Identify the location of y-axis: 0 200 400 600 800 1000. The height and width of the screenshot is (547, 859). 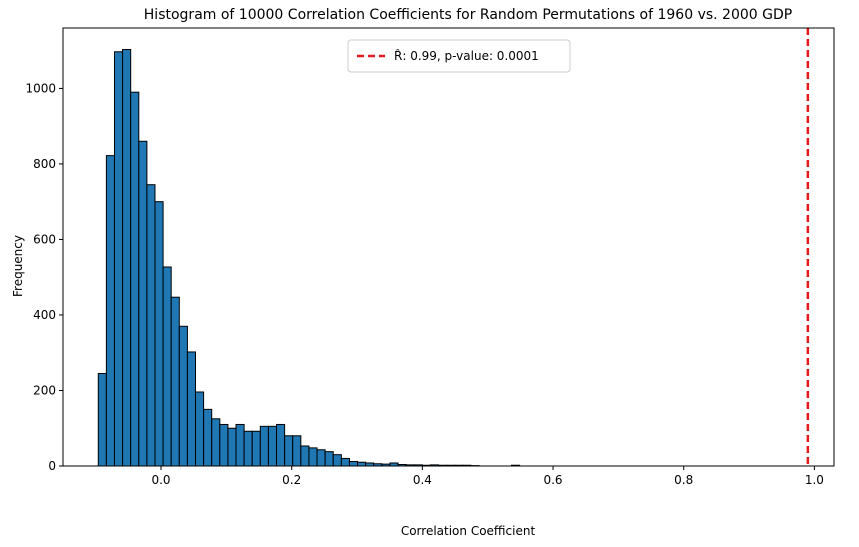
(44, 277).